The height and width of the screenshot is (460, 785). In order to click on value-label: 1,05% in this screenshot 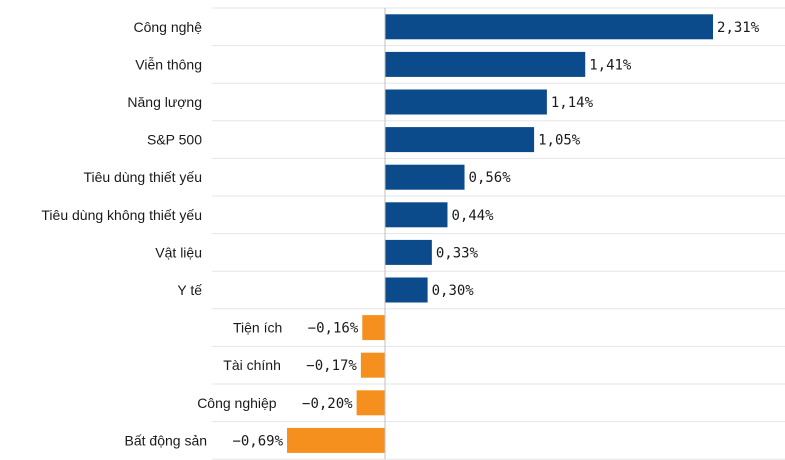, I will do `click(559, 141)`.